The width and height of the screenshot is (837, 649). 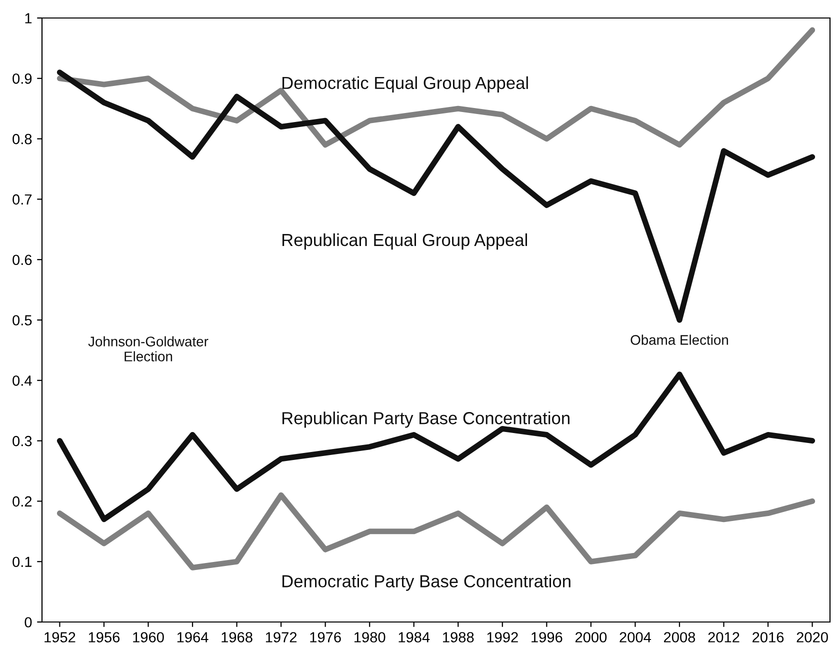 I want to click on y-tick-label: 0.9, so click(x=22, y=79).